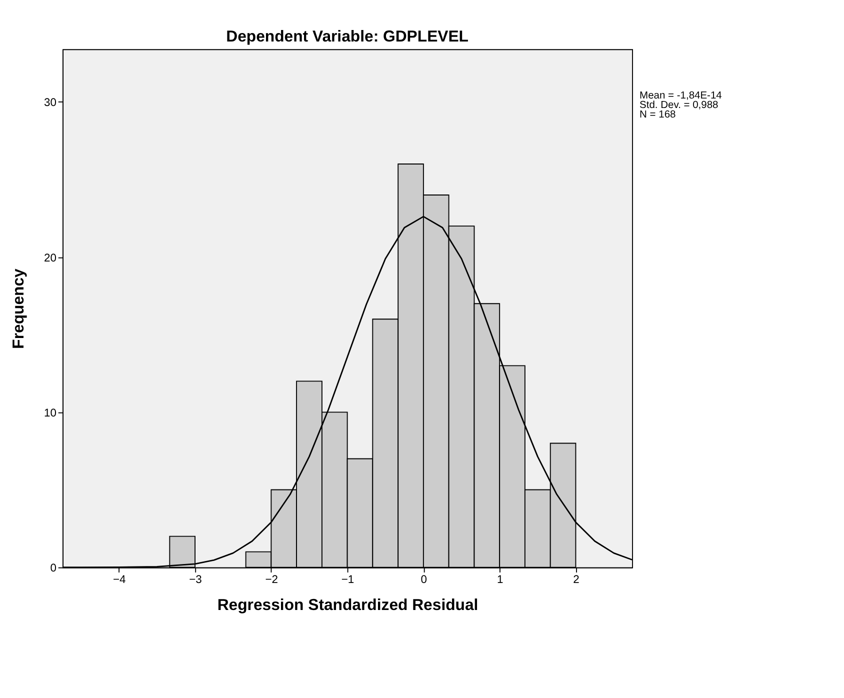 This screenshot has height=698, width=844. What do you see at coordinates (658, 114) in the screenshot?
I see `text: N = 168` at bounding box center [658, 114].